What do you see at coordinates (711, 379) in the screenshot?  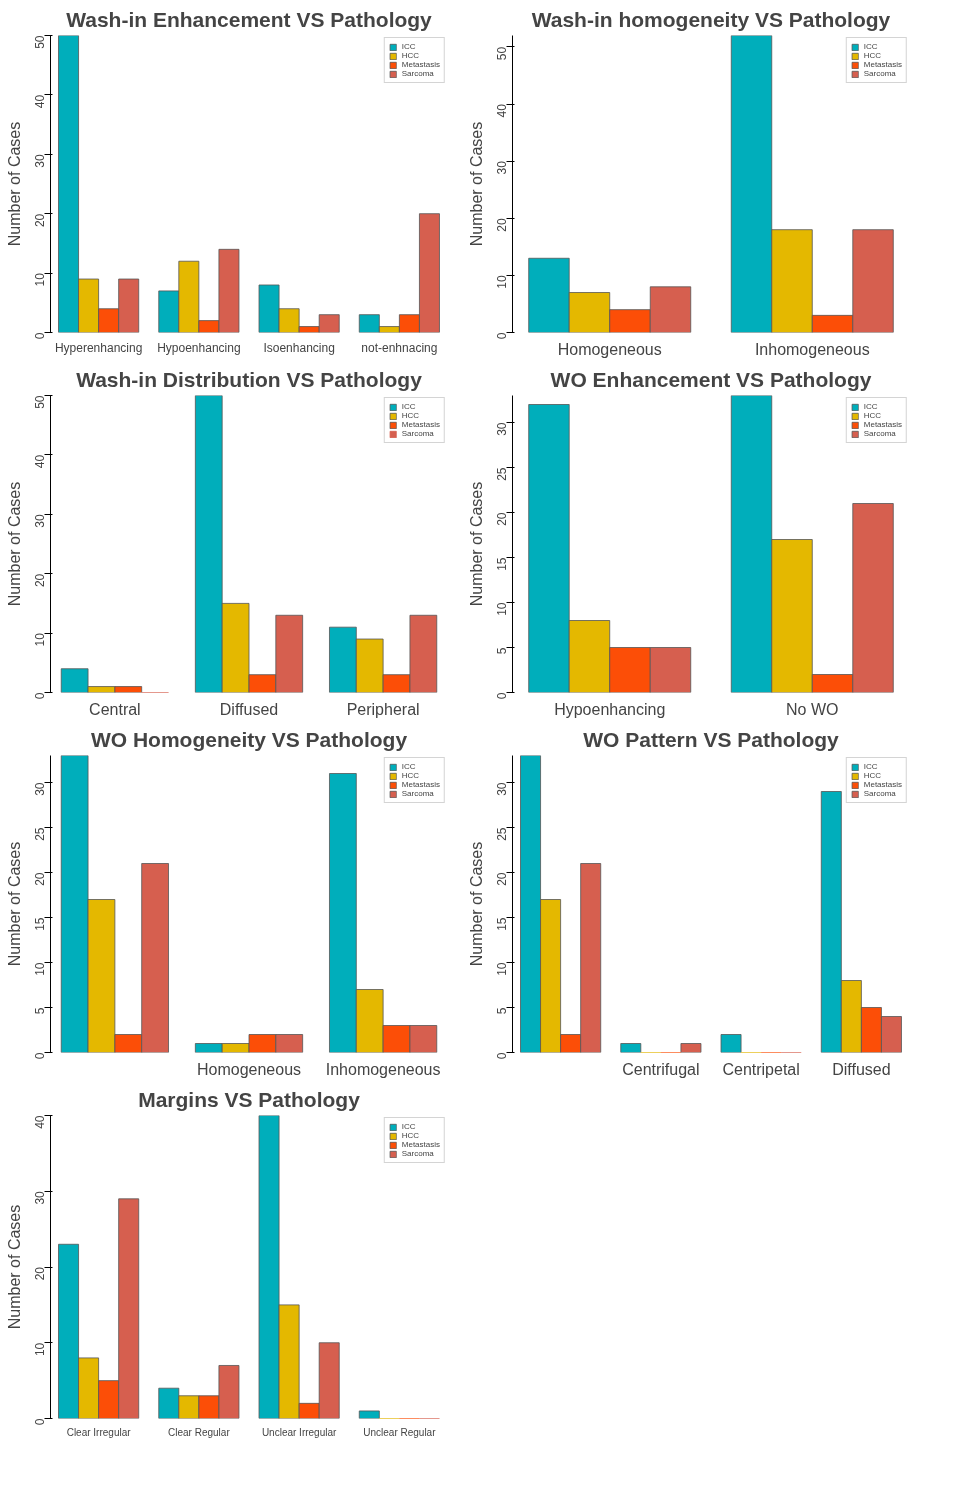 I see `chart-title: WO Enhancement VS Pathology` at bounding box center [711, 379].